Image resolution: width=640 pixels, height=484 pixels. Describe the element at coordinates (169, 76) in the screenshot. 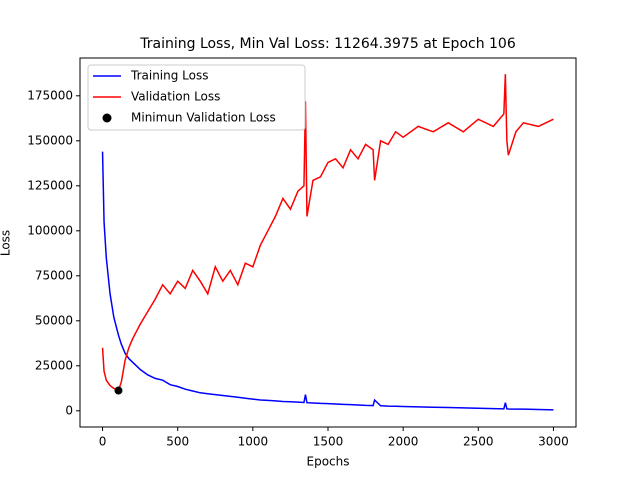

I see `legend-label: Training Loss` at that location.